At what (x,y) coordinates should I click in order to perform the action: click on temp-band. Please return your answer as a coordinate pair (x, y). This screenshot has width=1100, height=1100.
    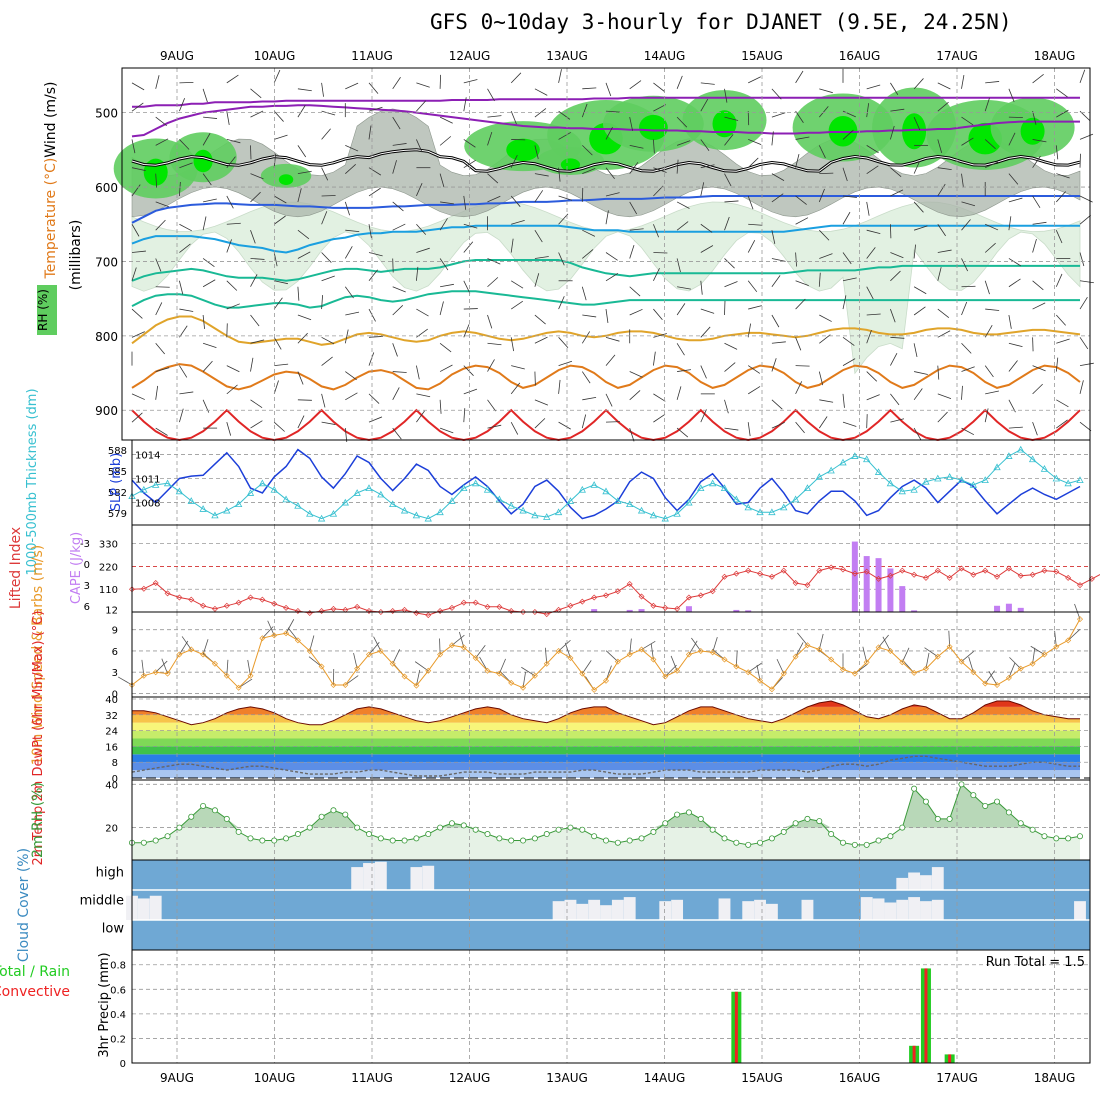
    Looking at the image, I should click on (606, 734).